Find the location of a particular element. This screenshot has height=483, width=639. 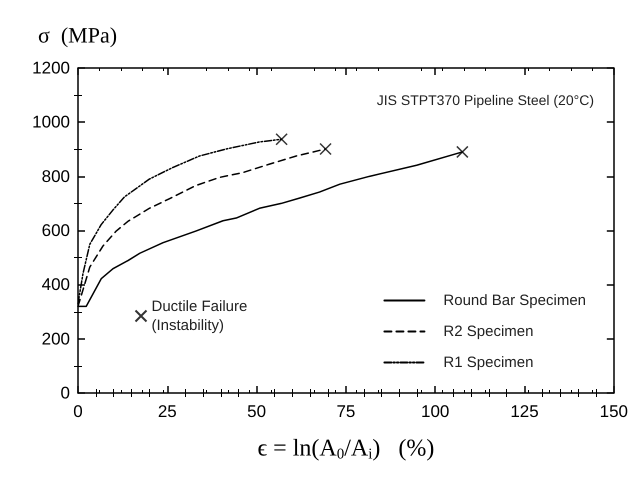

x-tick-label: 0 is located at coordinates (78, 411).